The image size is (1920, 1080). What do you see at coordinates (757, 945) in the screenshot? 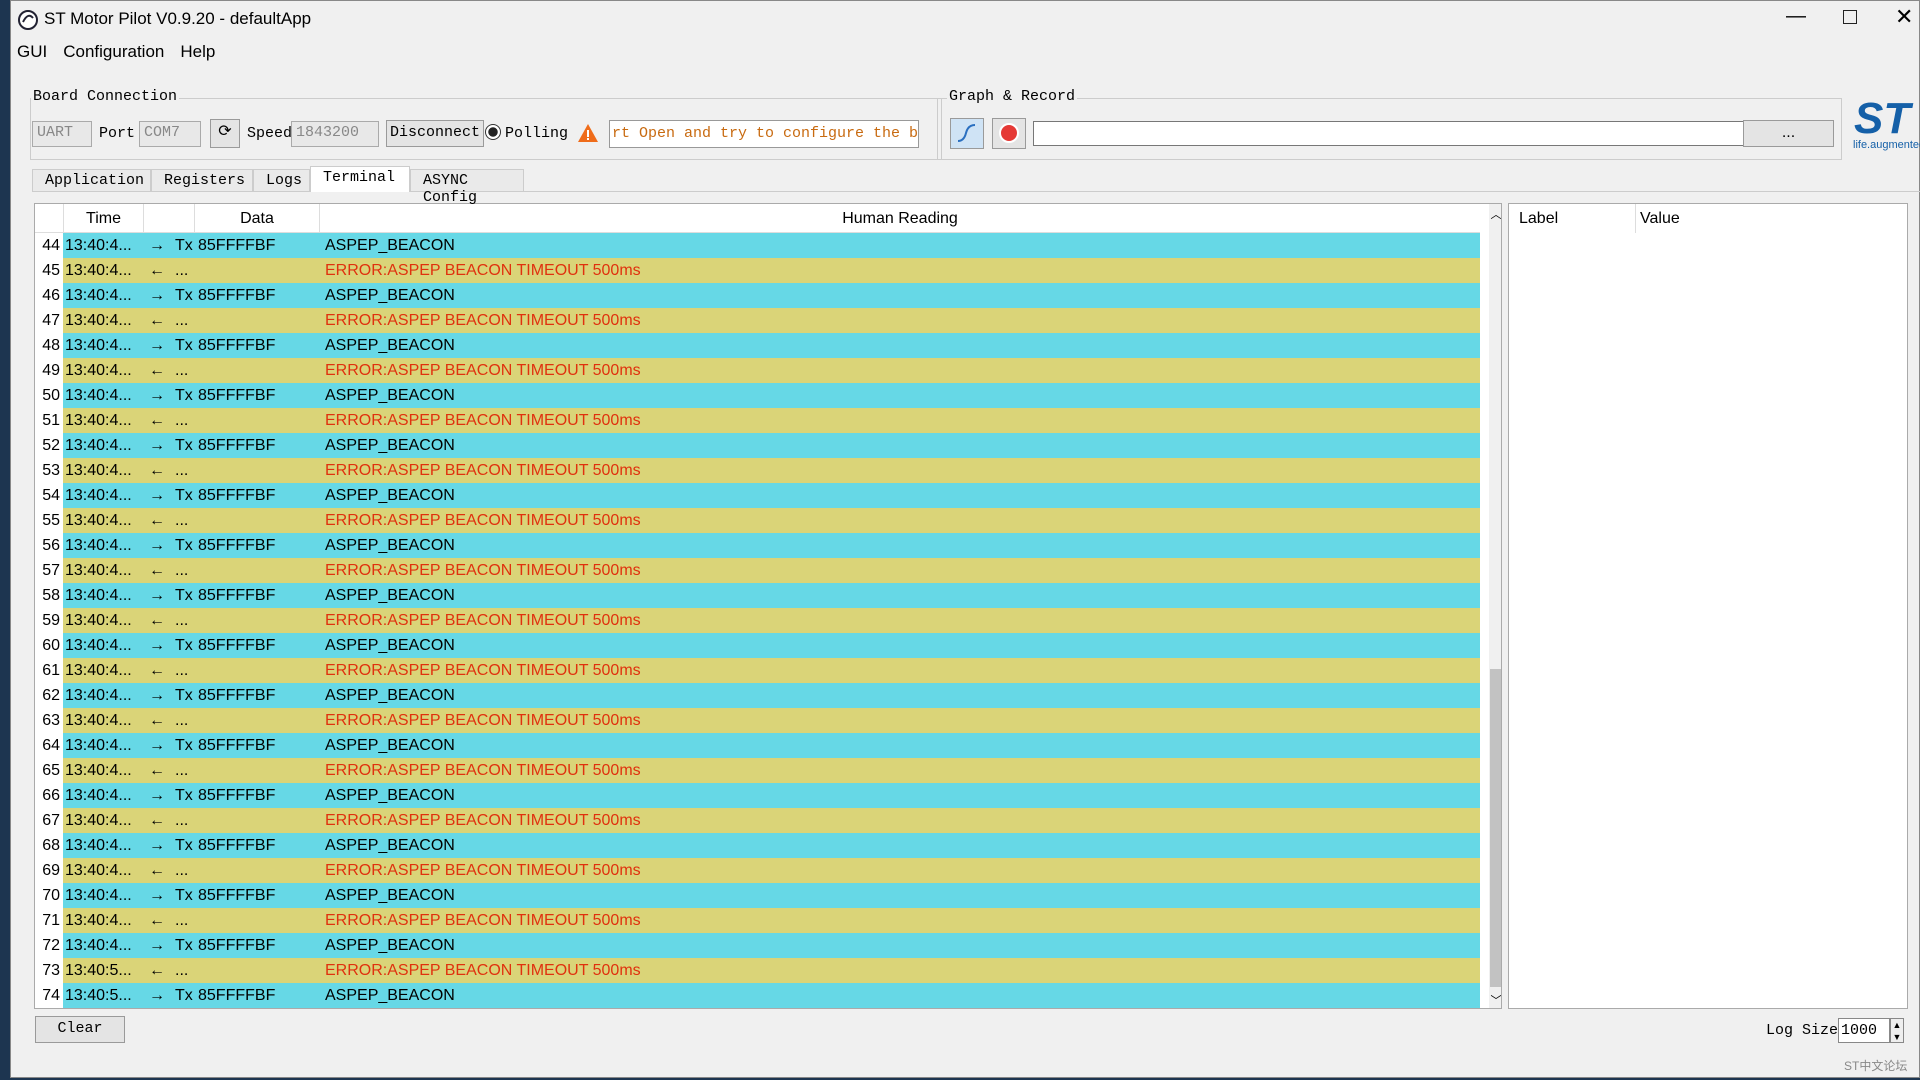
I see `log-row: 72 13:40:4... → Tx 85FFFFBF ASPEP_BEACON` at bounding box center [757, 945].